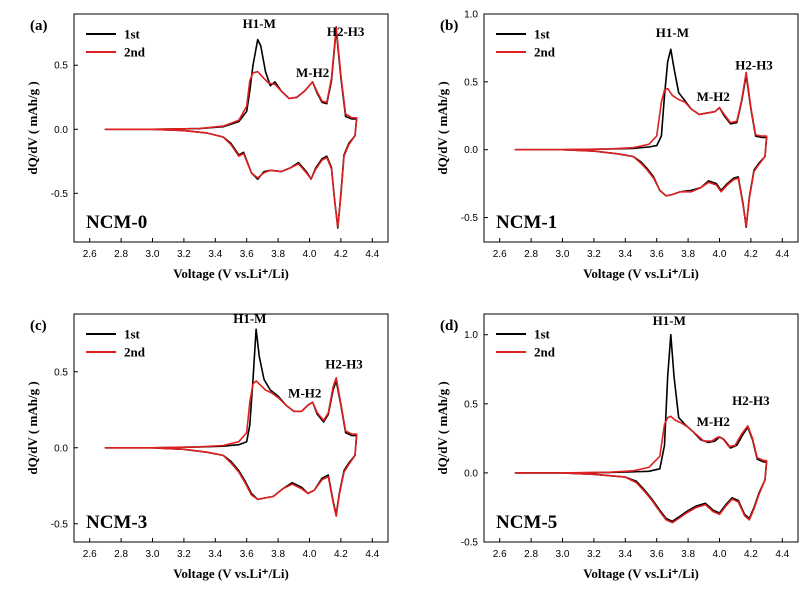  Describe the element at coordinates (526, 222) in the screenshot. I see `sample-label: NCM-1` at that location.